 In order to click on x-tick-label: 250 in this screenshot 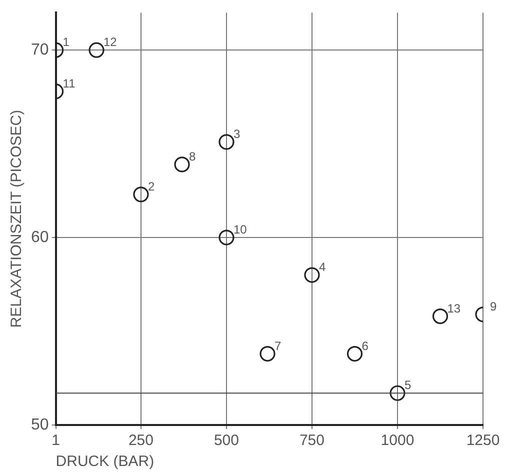, I will do `click(141, 441)`.